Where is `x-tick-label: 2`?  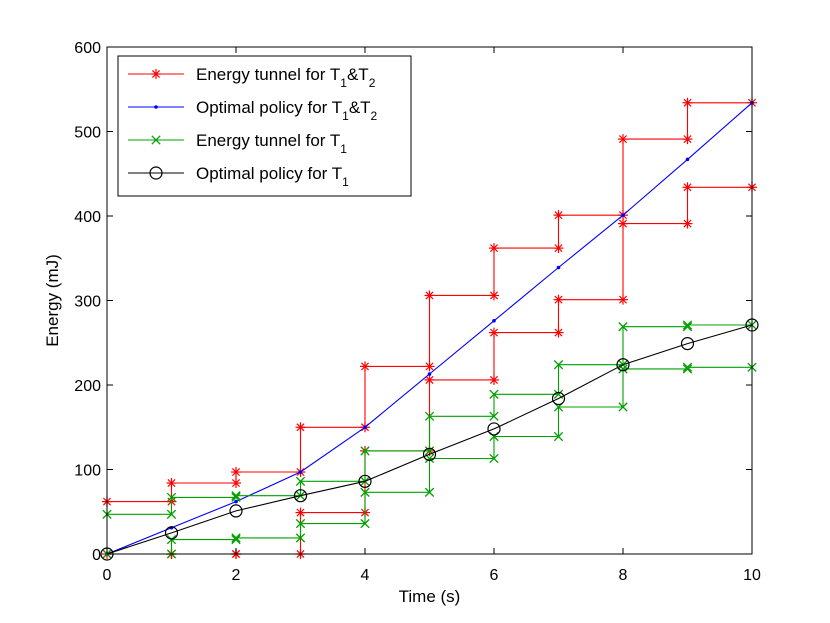
x-tick-label: 2 is located at coordinates (236, 575).